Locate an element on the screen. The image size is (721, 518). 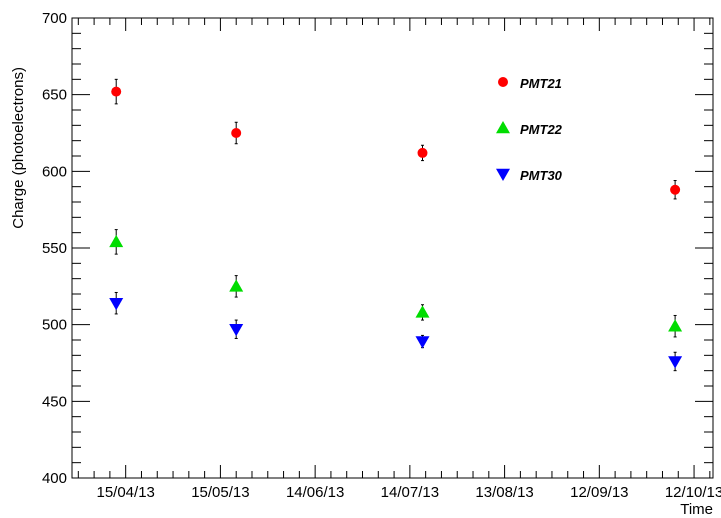
x-tick-label: 13/08/13 is located at coordinates (504, 492).